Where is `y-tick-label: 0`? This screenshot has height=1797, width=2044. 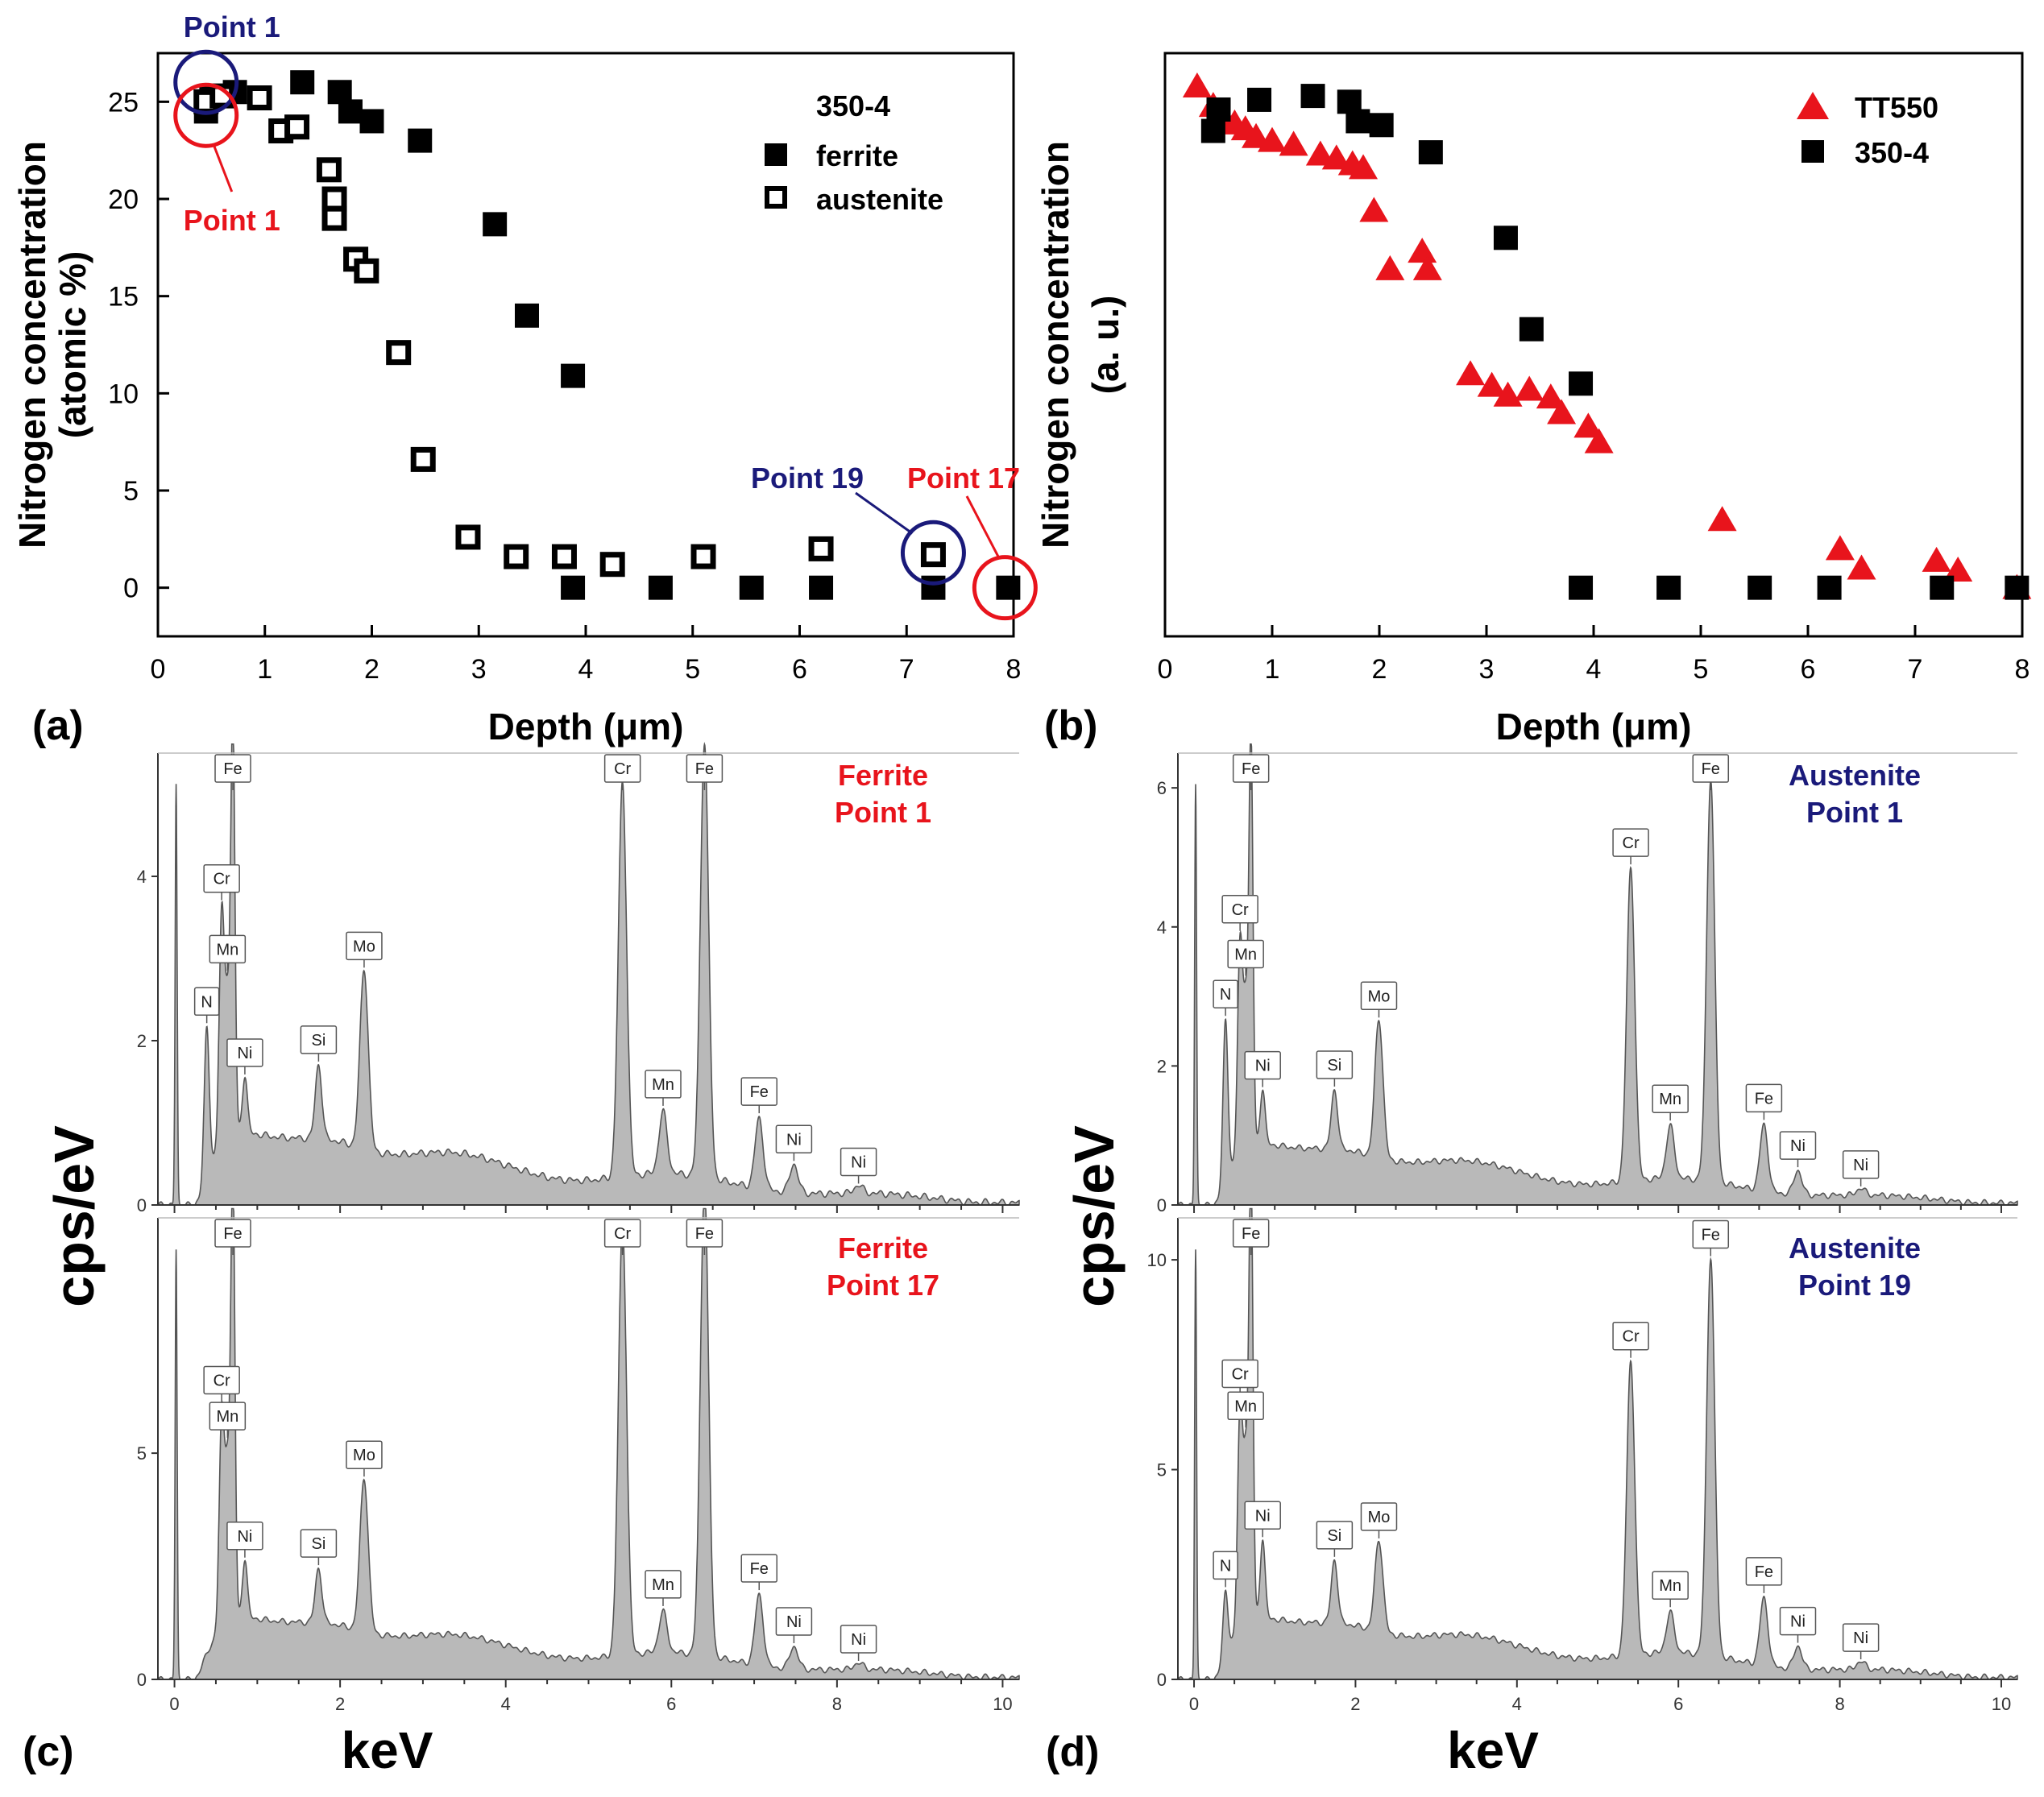 y-tick-label: 0 is located at coordinates (131, 588).